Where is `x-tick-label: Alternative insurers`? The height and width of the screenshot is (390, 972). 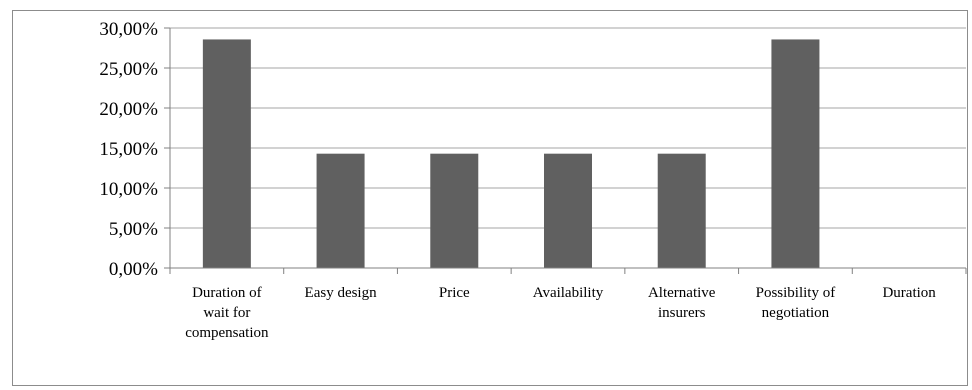
x-tick-label: Alternative insurers is located at coordinates (682, 303).